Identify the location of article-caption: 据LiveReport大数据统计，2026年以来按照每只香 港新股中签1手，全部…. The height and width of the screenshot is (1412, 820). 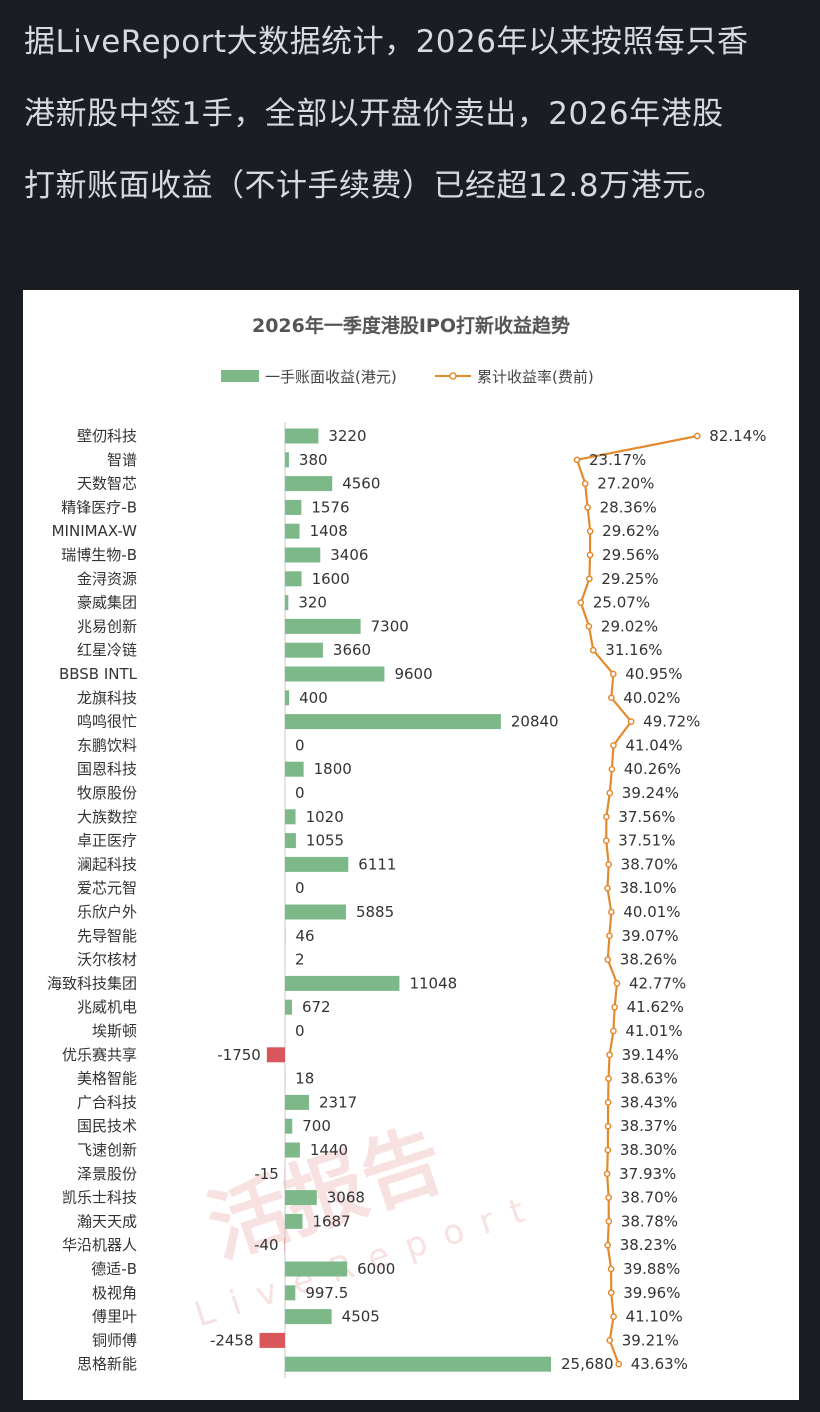
(414, 114).